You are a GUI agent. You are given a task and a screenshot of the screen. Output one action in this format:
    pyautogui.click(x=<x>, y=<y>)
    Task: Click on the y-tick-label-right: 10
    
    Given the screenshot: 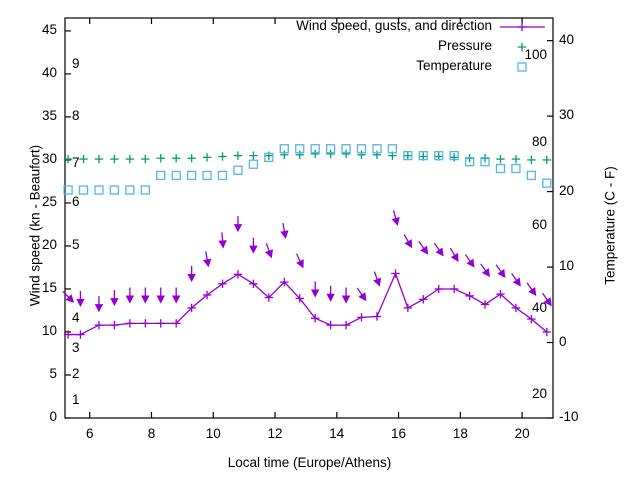 What is the action you would take?
    pyautogui.click(x=567, y=266)
    